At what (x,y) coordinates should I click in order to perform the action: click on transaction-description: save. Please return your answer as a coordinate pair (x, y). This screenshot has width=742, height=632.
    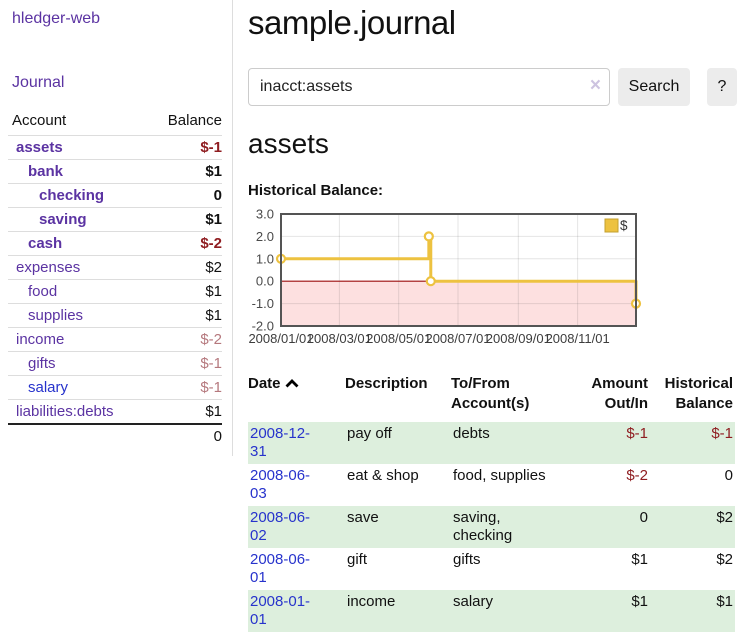
    Looking at the image, I should click on (363, 517).